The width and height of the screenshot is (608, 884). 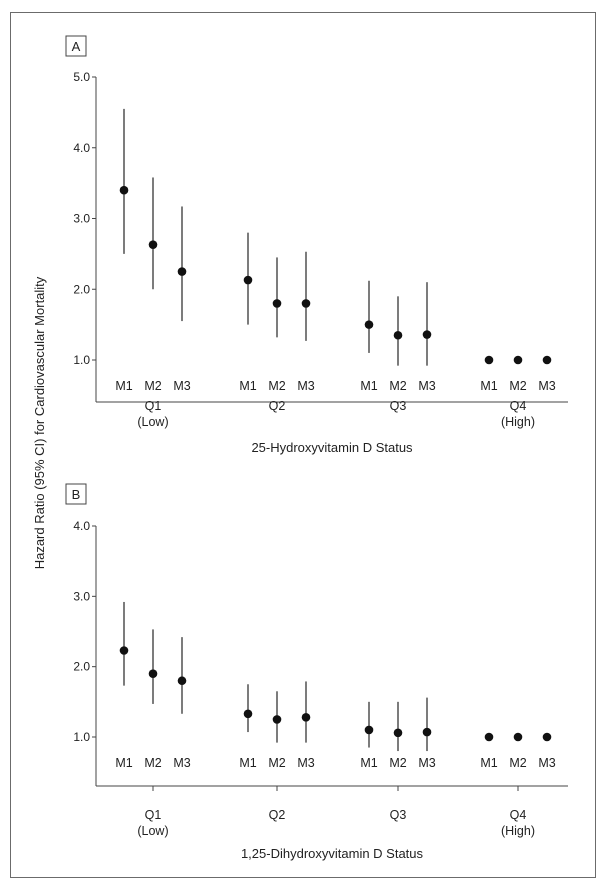 I want to click on x-axis-title: 25-Hydroxyvitamin D Status, so click(x=332, y=447).